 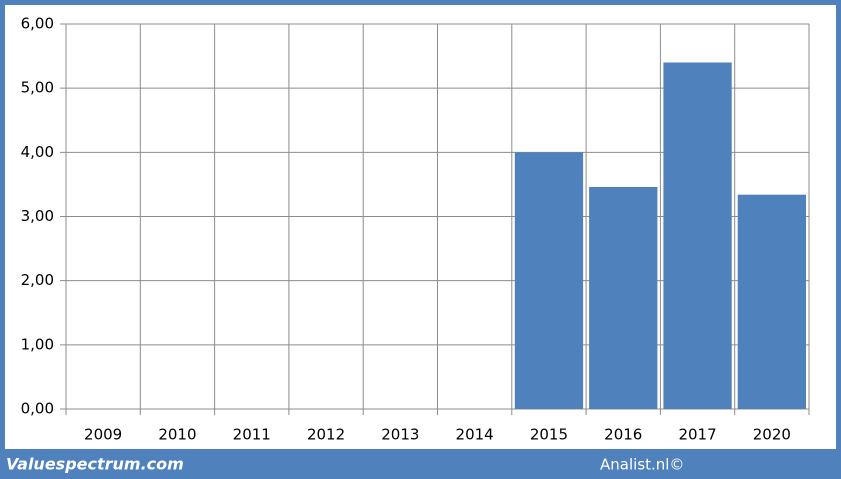 What do you see at coordinates (177, 435) in the screenshot?
I see `x-tick-label: 2010` at bounding box center [177, 435].